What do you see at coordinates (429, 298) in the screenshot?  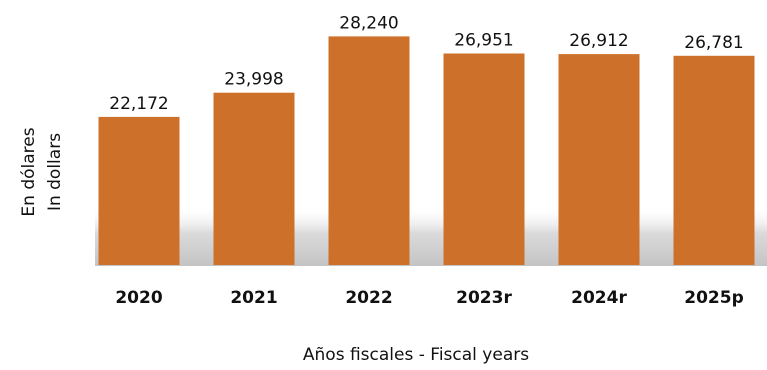 I see `x-tick-labels-layer: 2020 2021 2022 2023r 2024r 2025p` at bounding box center [429, 298].